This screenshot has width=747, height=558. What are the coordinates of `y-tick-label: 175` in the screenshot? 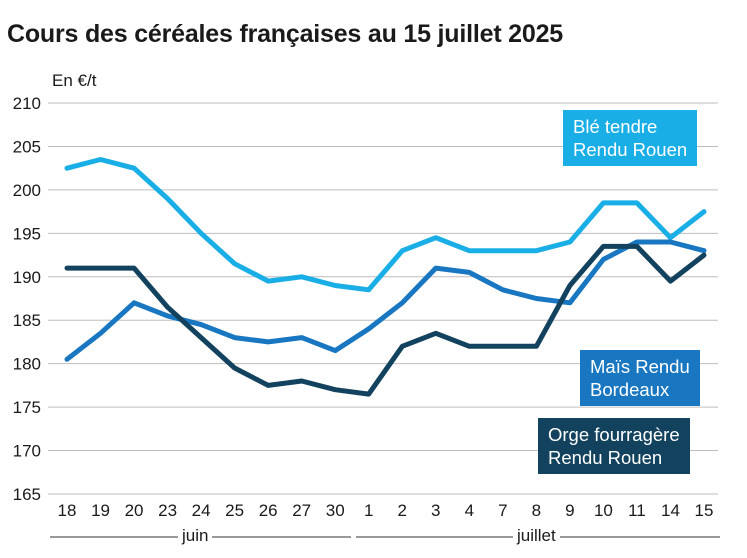 It's located at (27, 407).